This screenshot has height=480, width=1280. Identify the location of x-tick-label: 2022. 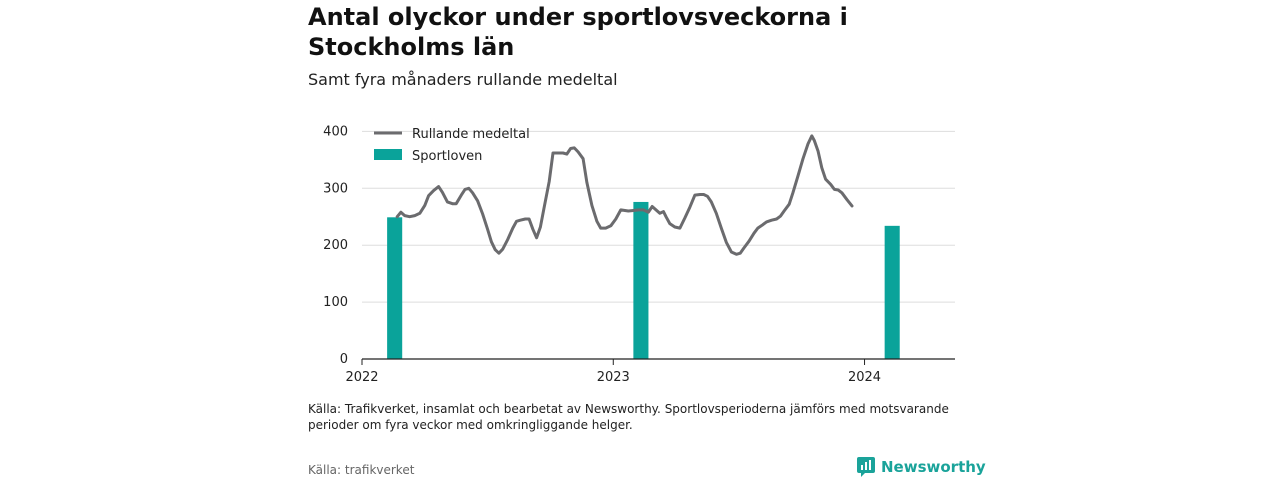
(361, 377).